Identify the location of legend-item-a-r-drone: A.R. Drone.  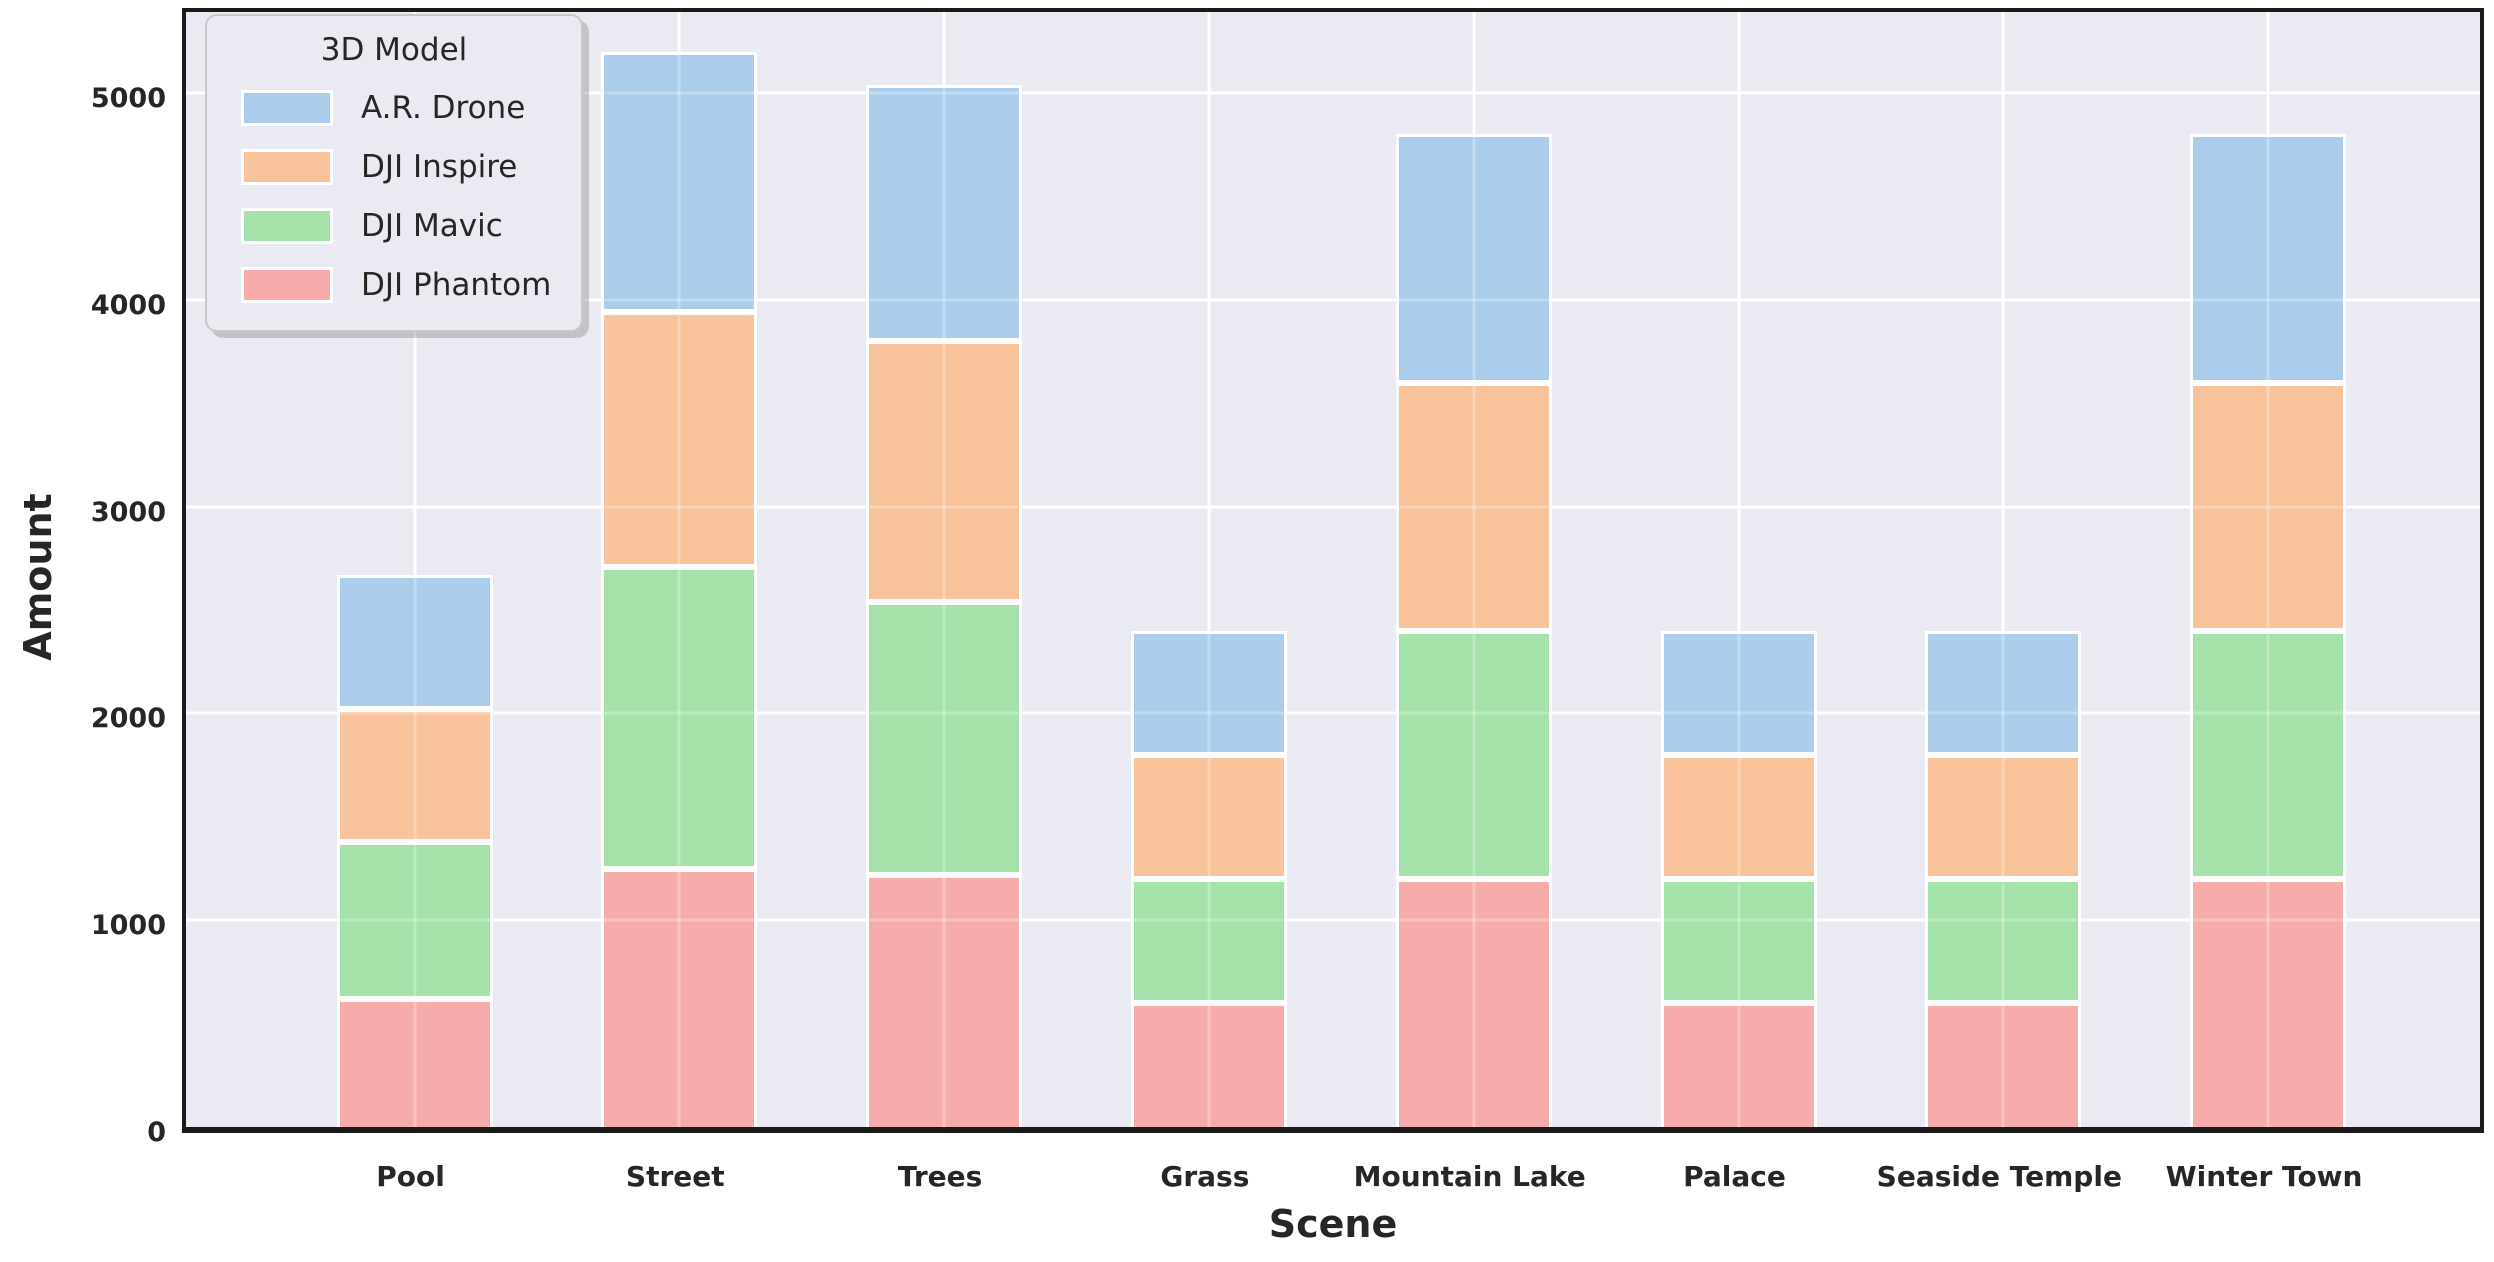
(394, 107).